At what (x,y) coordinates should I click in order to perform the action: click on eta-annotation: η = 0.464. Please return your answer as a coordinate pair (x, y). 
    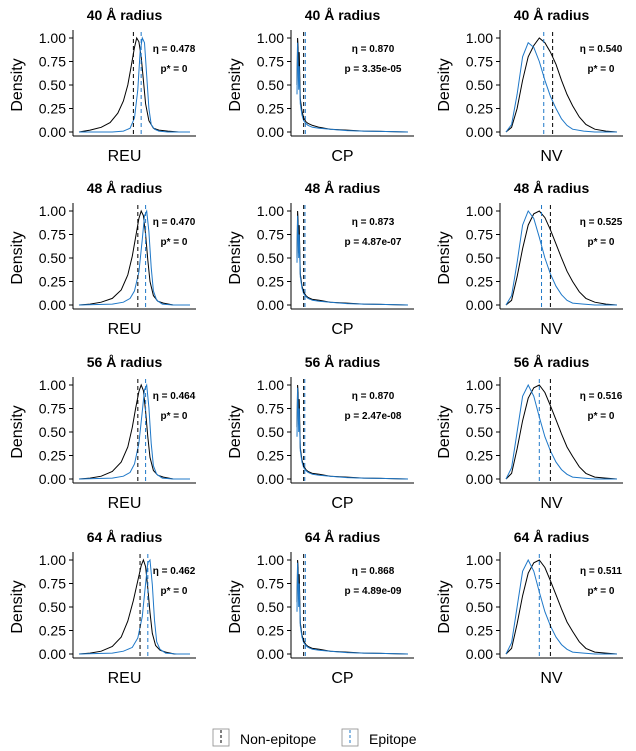
    Looking at the image, I should click on (174, 396).